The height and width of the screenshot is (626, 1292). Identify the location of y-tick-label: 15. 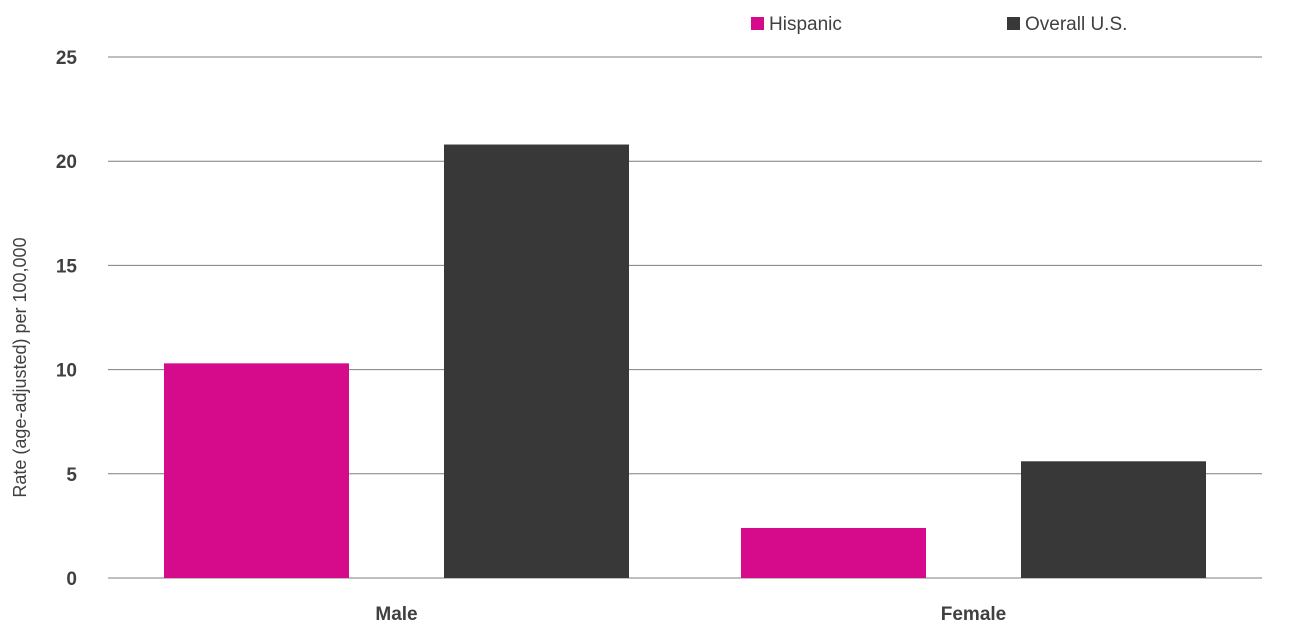
(67, 266).